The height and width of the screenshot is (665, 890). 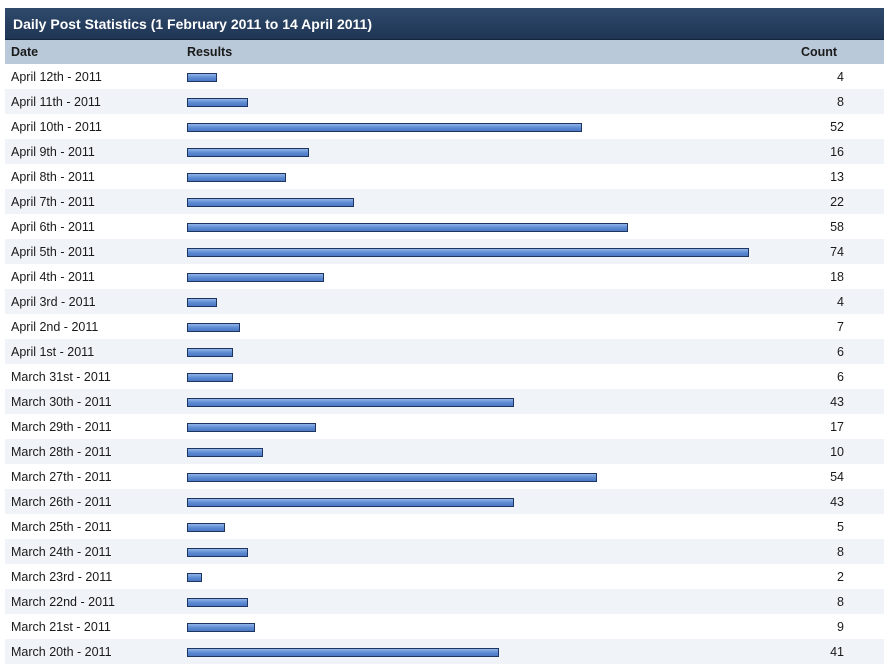 What do you see at coordinates (444, 276) in the screenshot?
I see `table-row: April 4th - 2011 18` at bounding box center [444, 276].